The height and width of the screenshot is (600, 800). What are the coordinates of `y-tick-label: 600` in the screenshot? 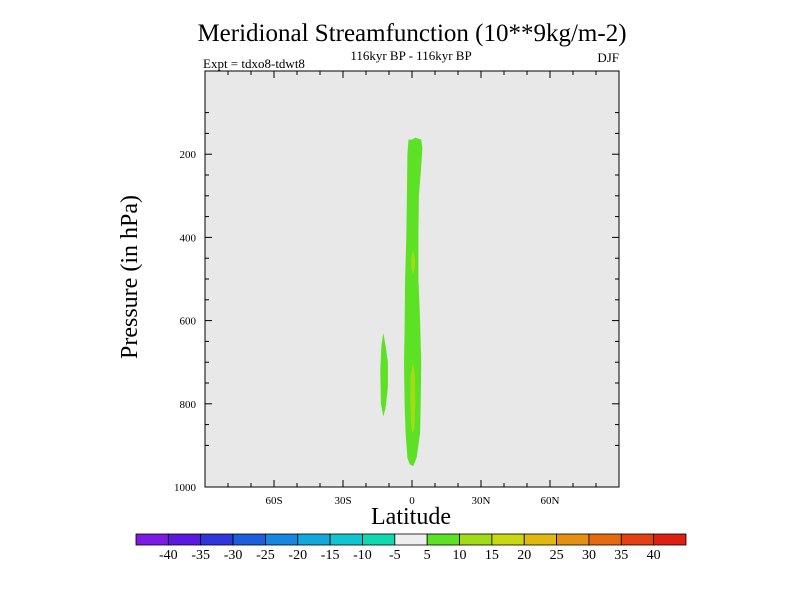 It's located at (188, 322).